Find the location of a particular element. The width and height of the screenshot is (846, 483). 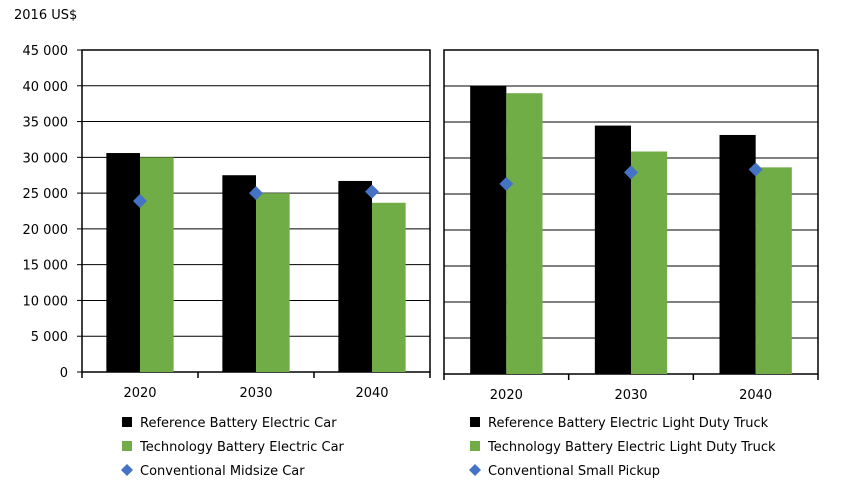

y-tick-label: 25 000 is located at coordinates (46, 194).